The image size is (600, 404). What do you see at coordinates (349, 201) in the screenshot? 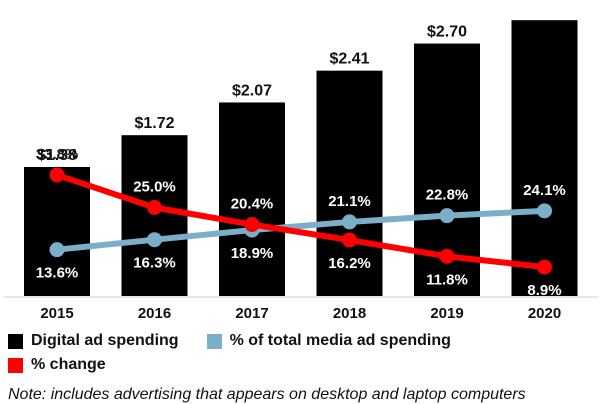
I see `share-of-total-label-2018: 21.1%` at bounding box center [349, 201].